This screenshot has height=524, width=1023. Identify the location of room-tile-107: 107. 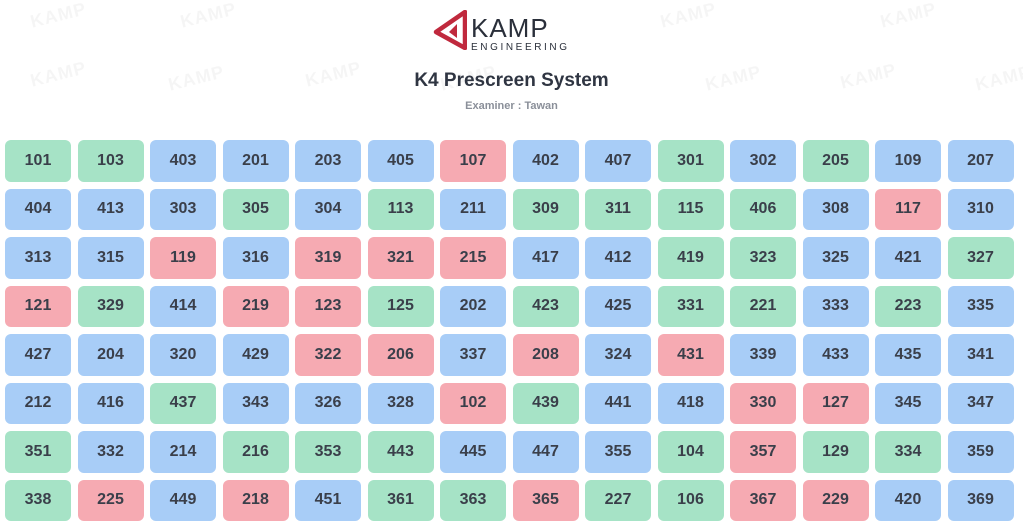
(473, 161).